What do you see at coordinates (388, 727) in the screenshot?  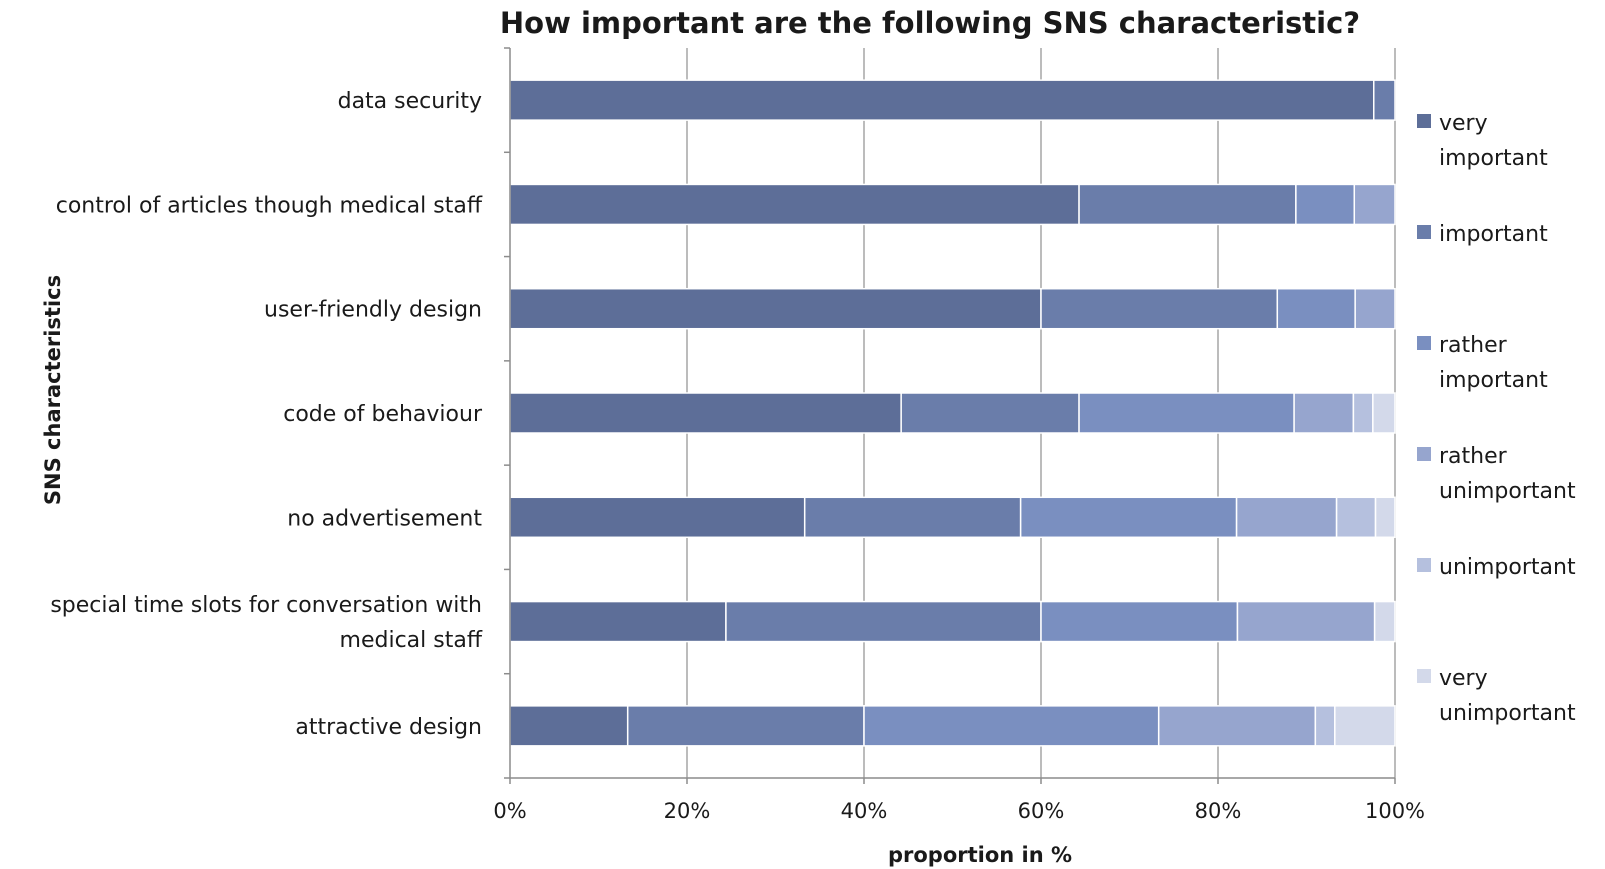 I see `category-label: attractive design` at bounding box center [388, 727].